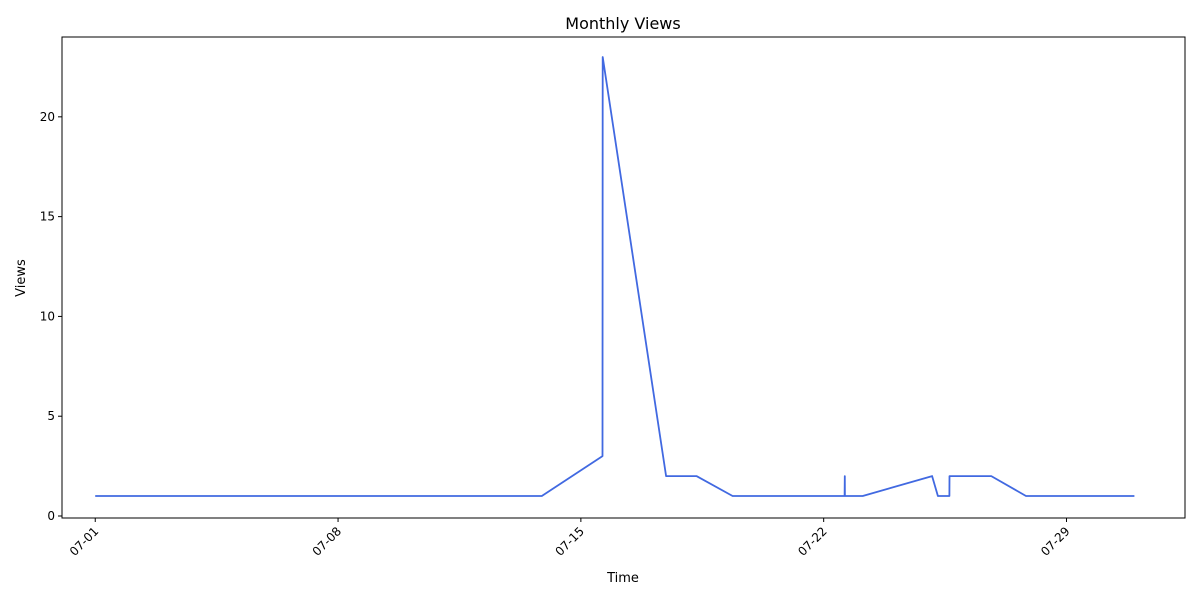 Image resolution: width=1200 pixels, height=600 pixels. Describe the element at coordinates (84, 541) in the screenshot. I see `x-tick-label: 07-01` at that location.